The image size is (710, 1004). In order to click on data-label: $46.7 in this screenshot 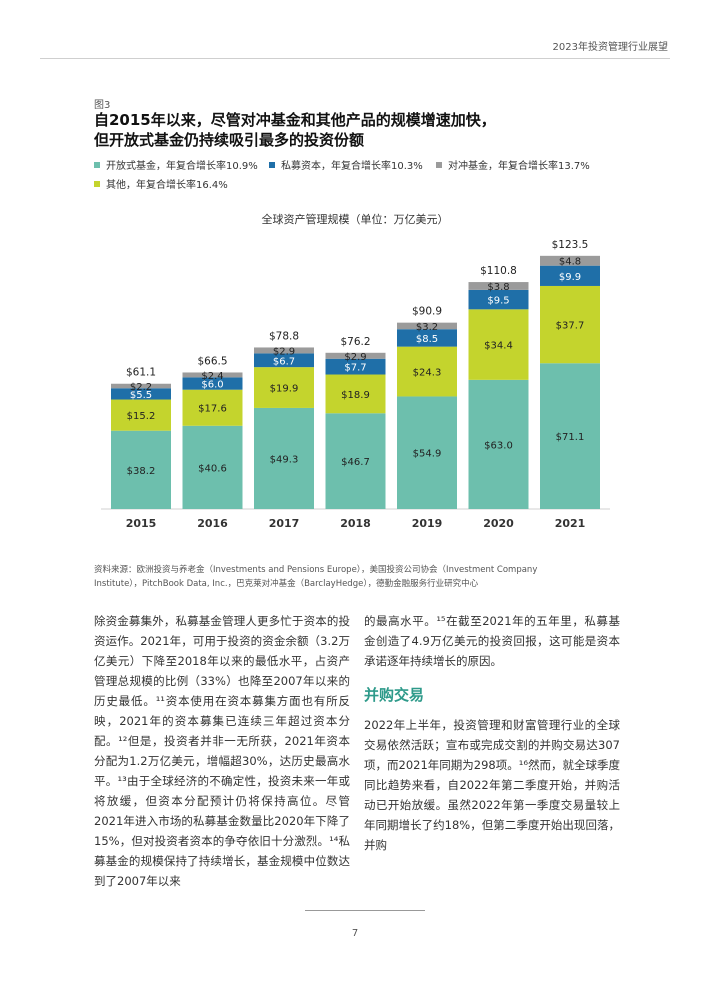, I will do `click(355, 462)`.